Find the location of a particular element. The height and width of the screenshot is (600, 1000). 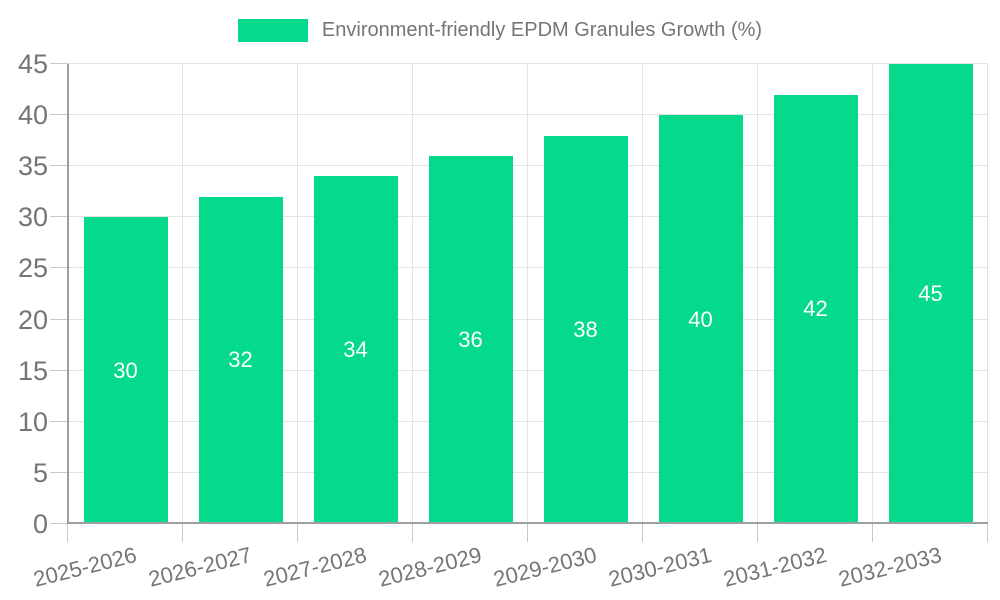

x-axis-tick-label: 2030-2031 is located at coordinates (659, 567).